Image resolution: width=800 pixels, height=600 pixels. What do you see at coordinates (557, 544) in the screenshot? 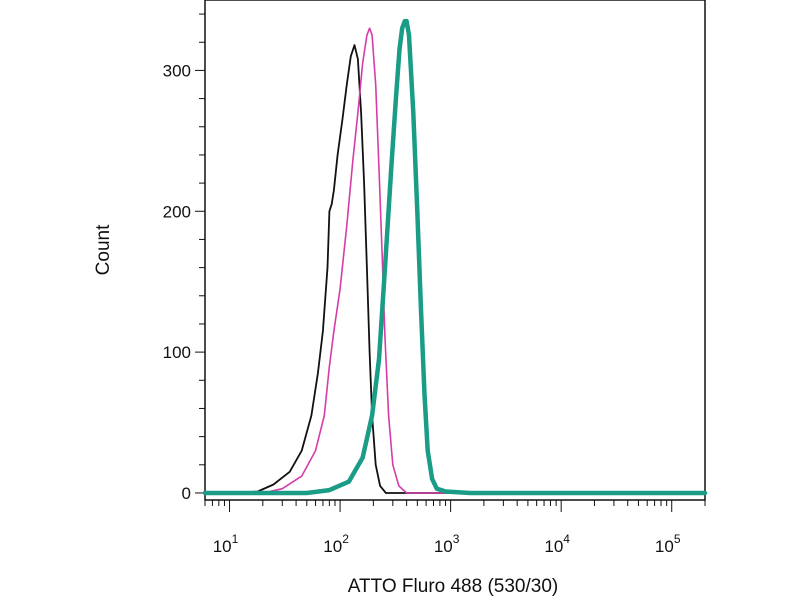
I see `x-tick-label: 10⁴` at bounding box center [557, 544].